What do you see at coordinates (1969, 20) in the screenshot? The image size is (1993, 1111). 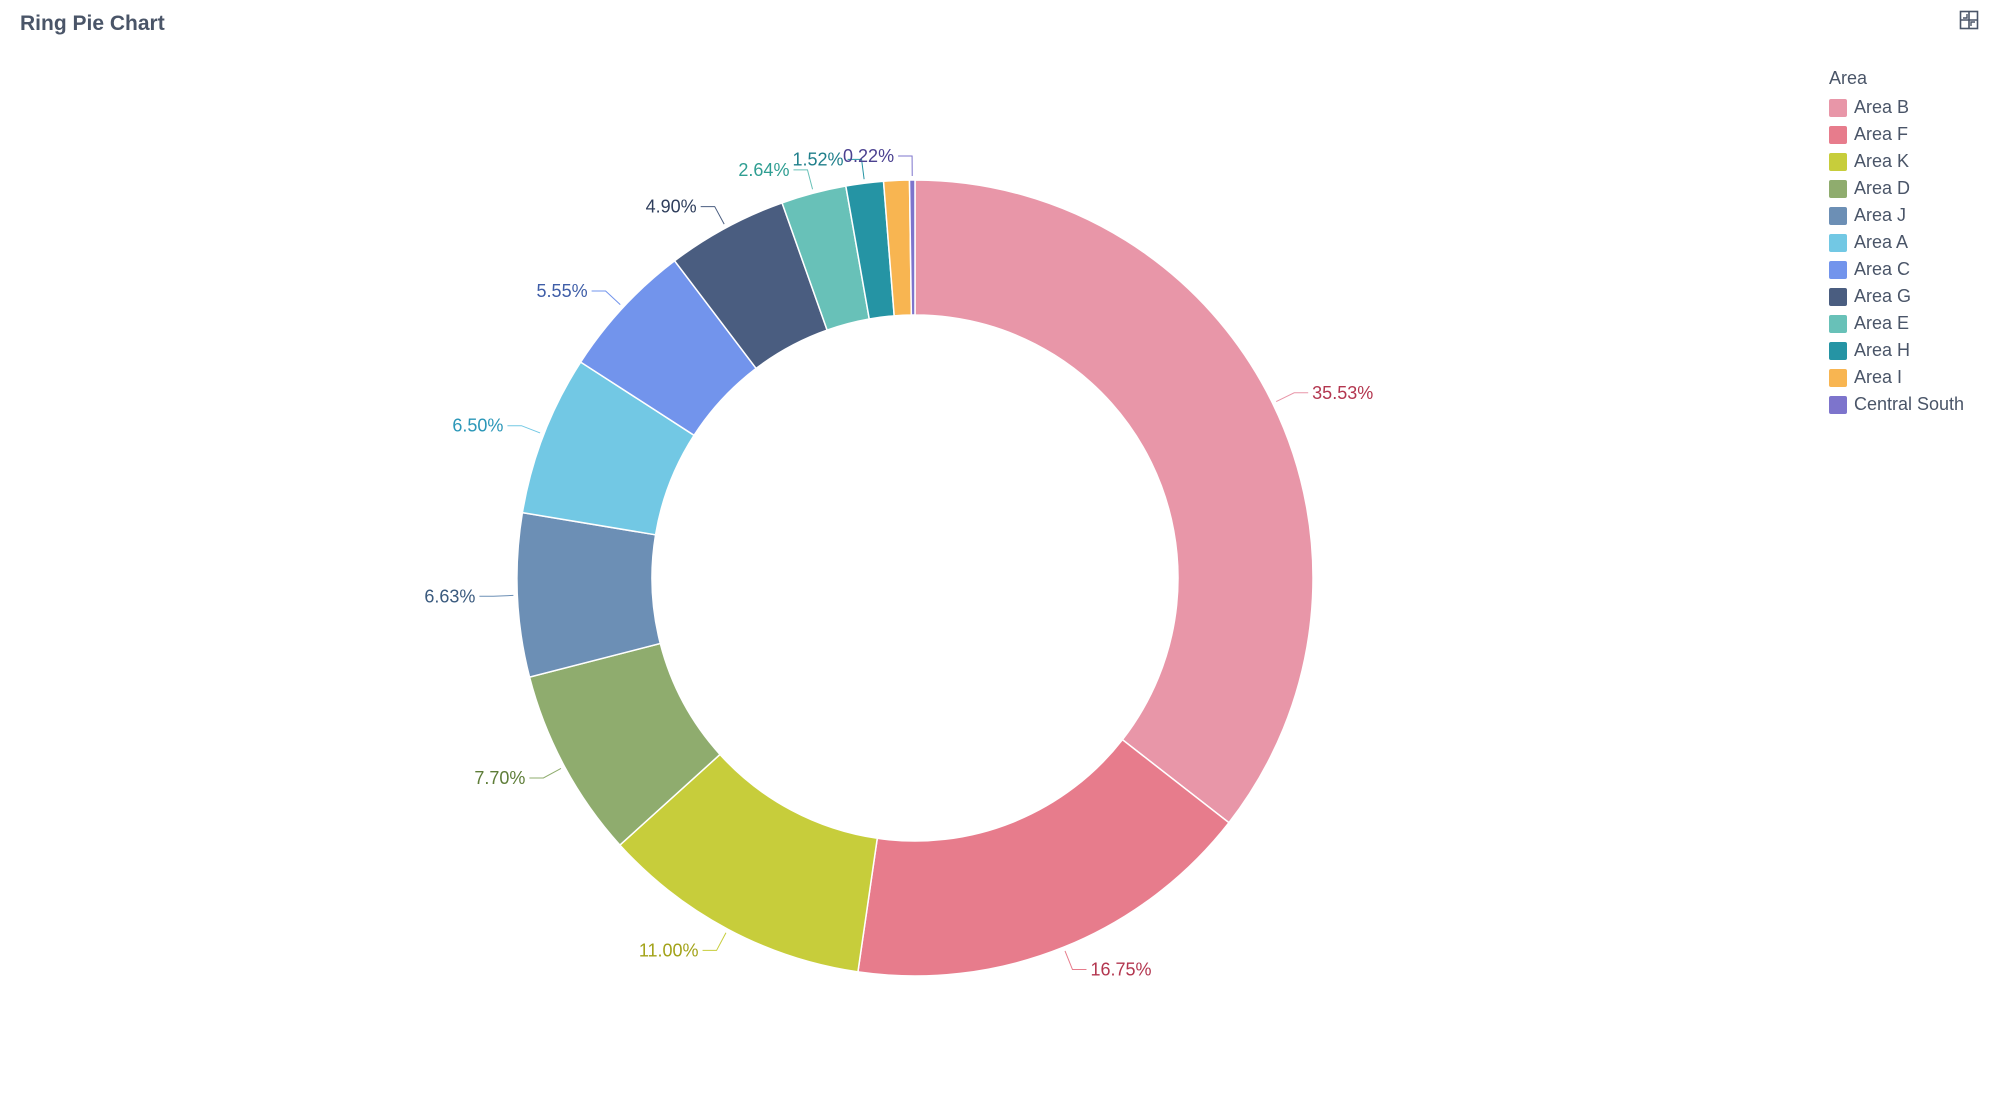 I see `expand-icon` at bounding box center [1969, 20].